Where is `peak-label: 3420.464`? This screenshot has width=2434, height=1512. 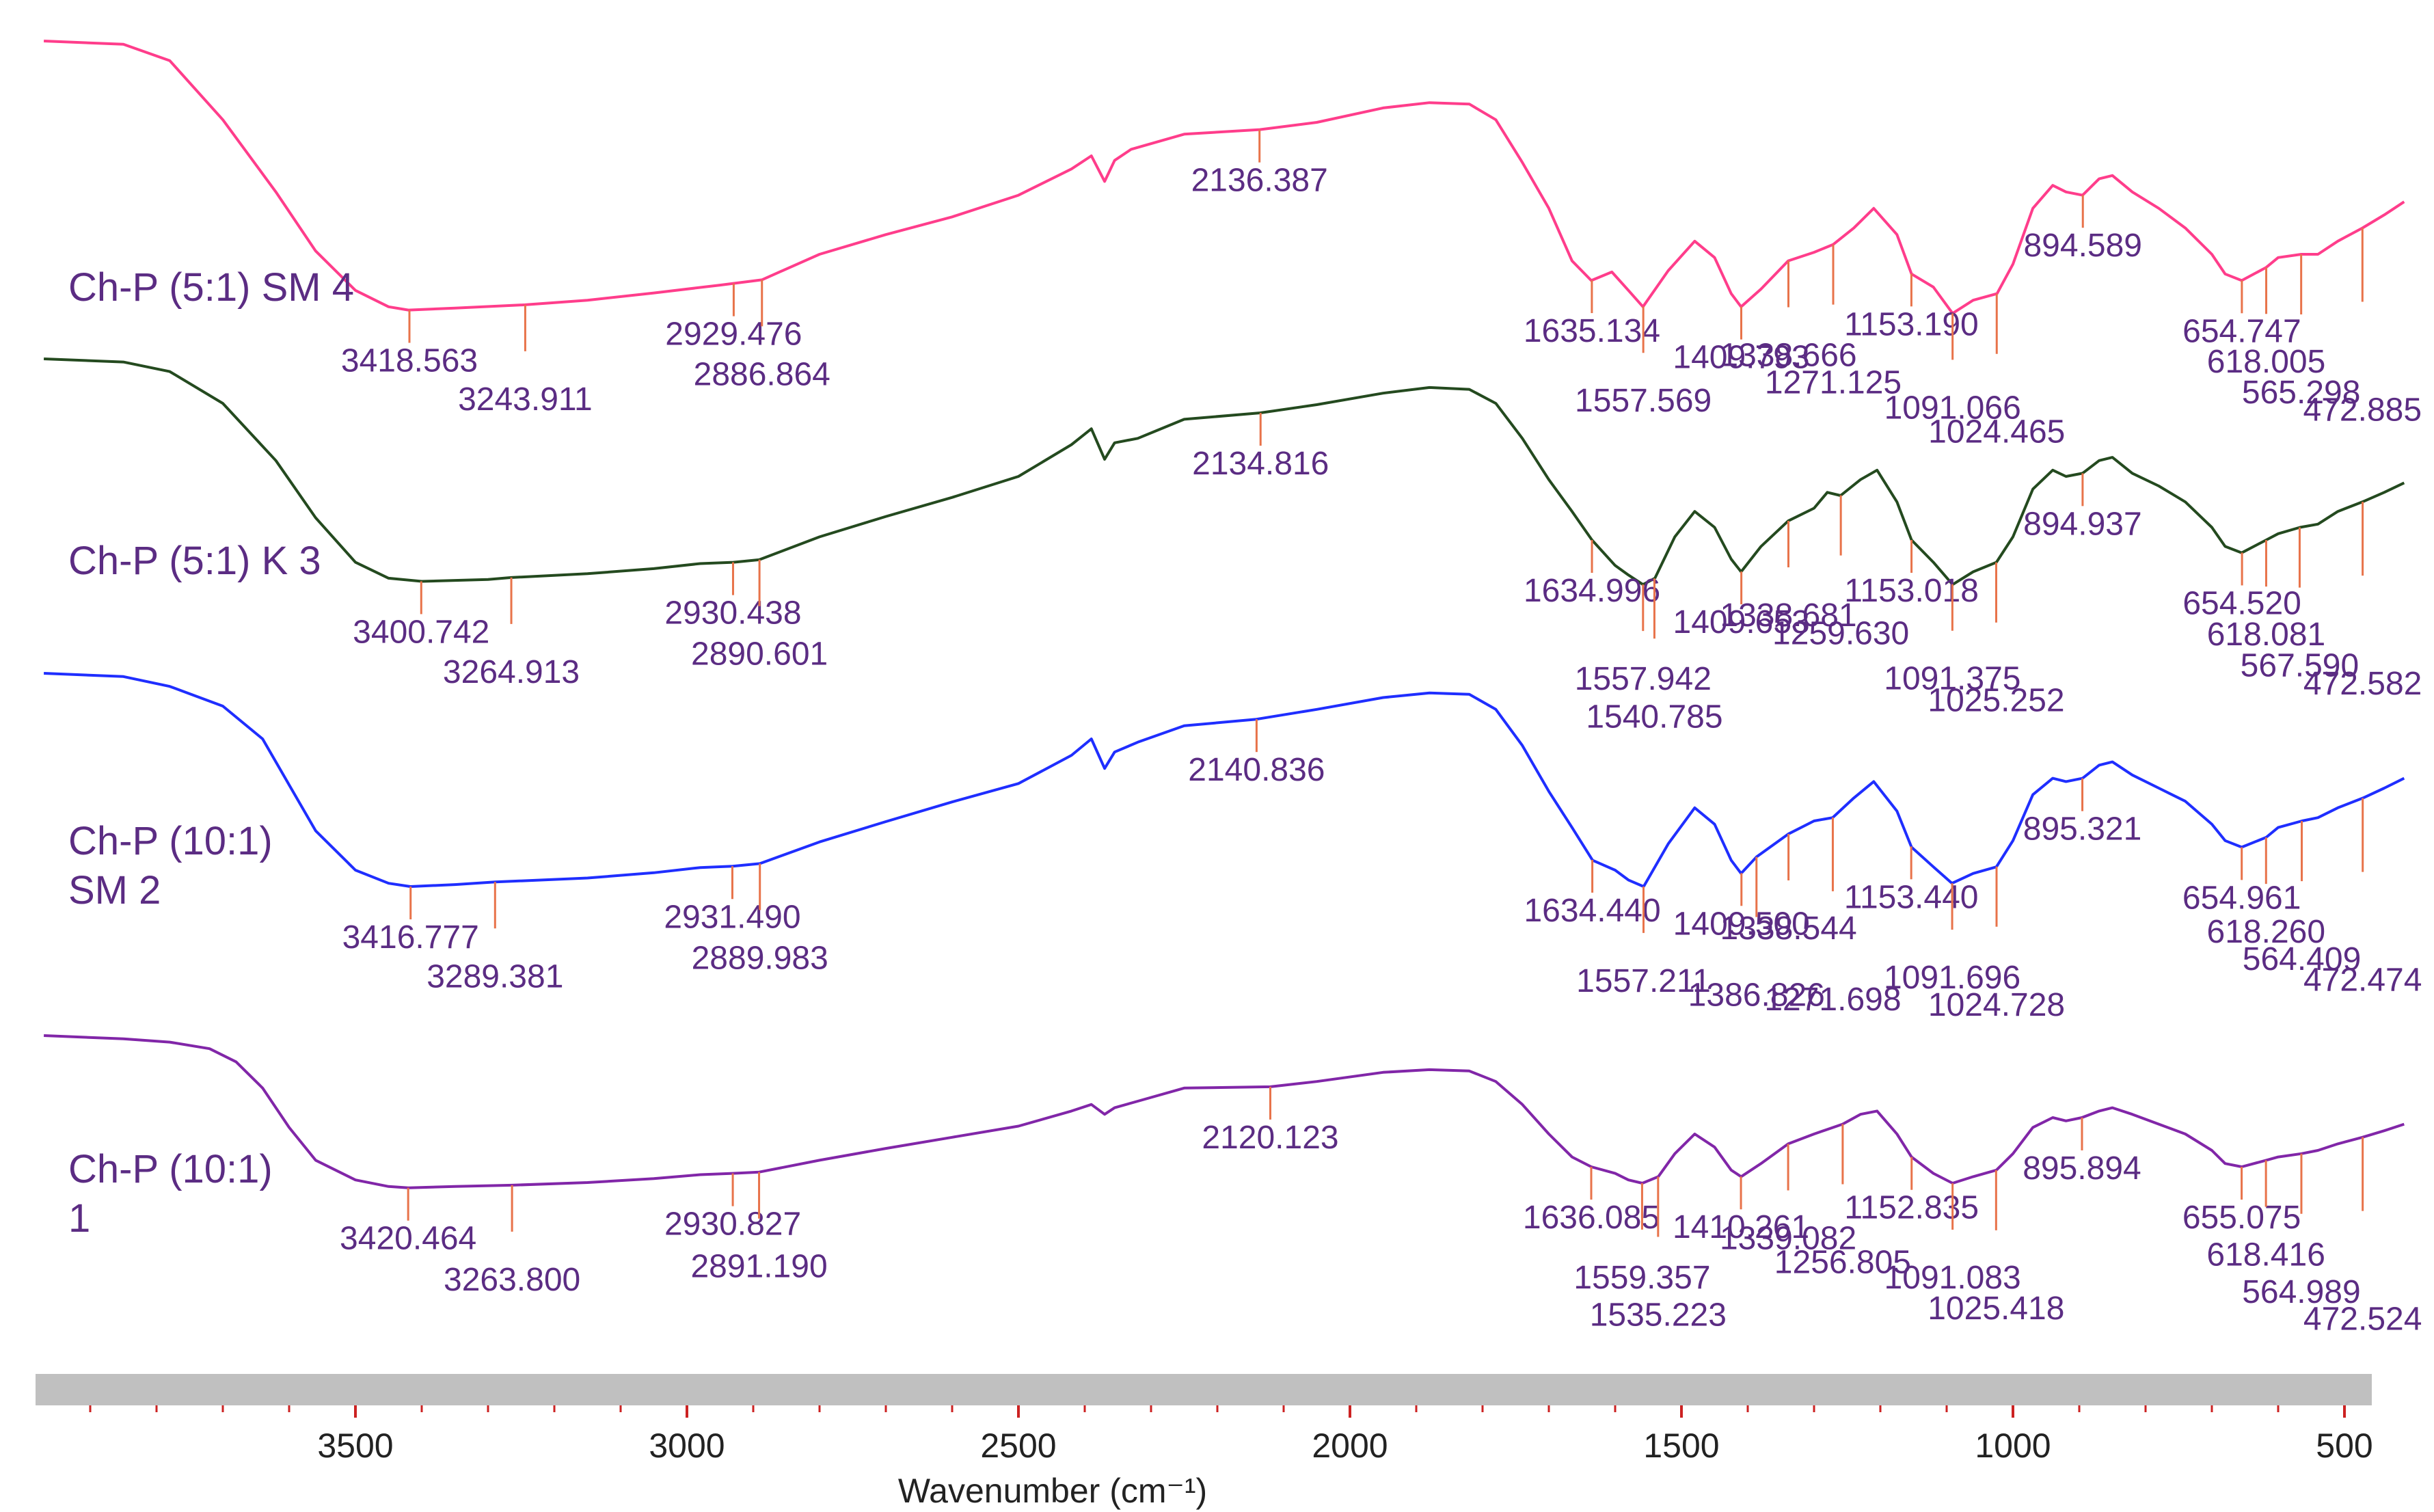
peak-label: 3420.464 is located at coordinates (408, 1239).